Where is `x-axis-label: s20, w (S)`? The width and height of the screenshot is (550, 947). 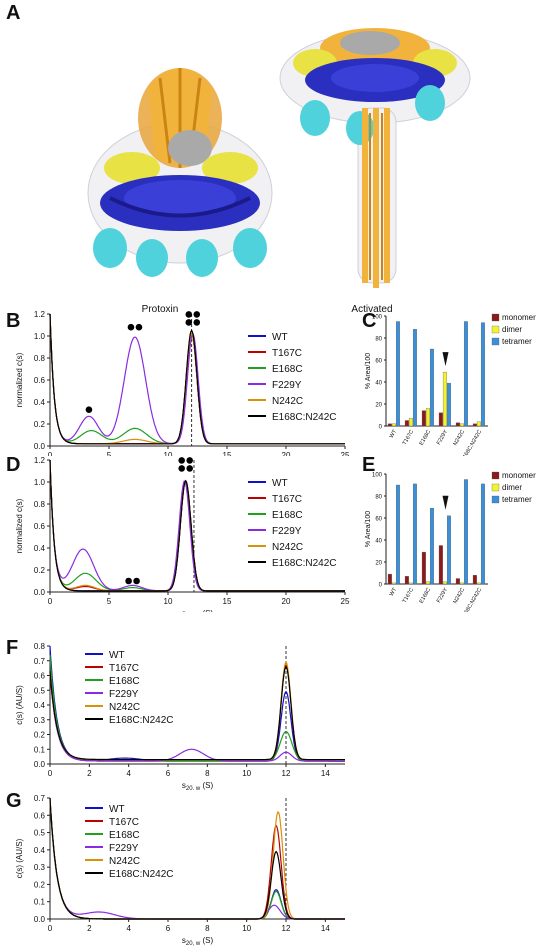 x-axis-label: s20, w (S) is located at coordinates (198, 941).